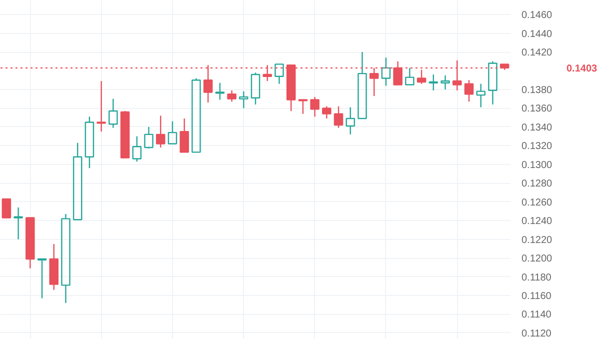  What do you see at coordinates (537, 90) in the screenshot?
I see `y-tick-label: 0.1380` at bounding box center [537, 90].